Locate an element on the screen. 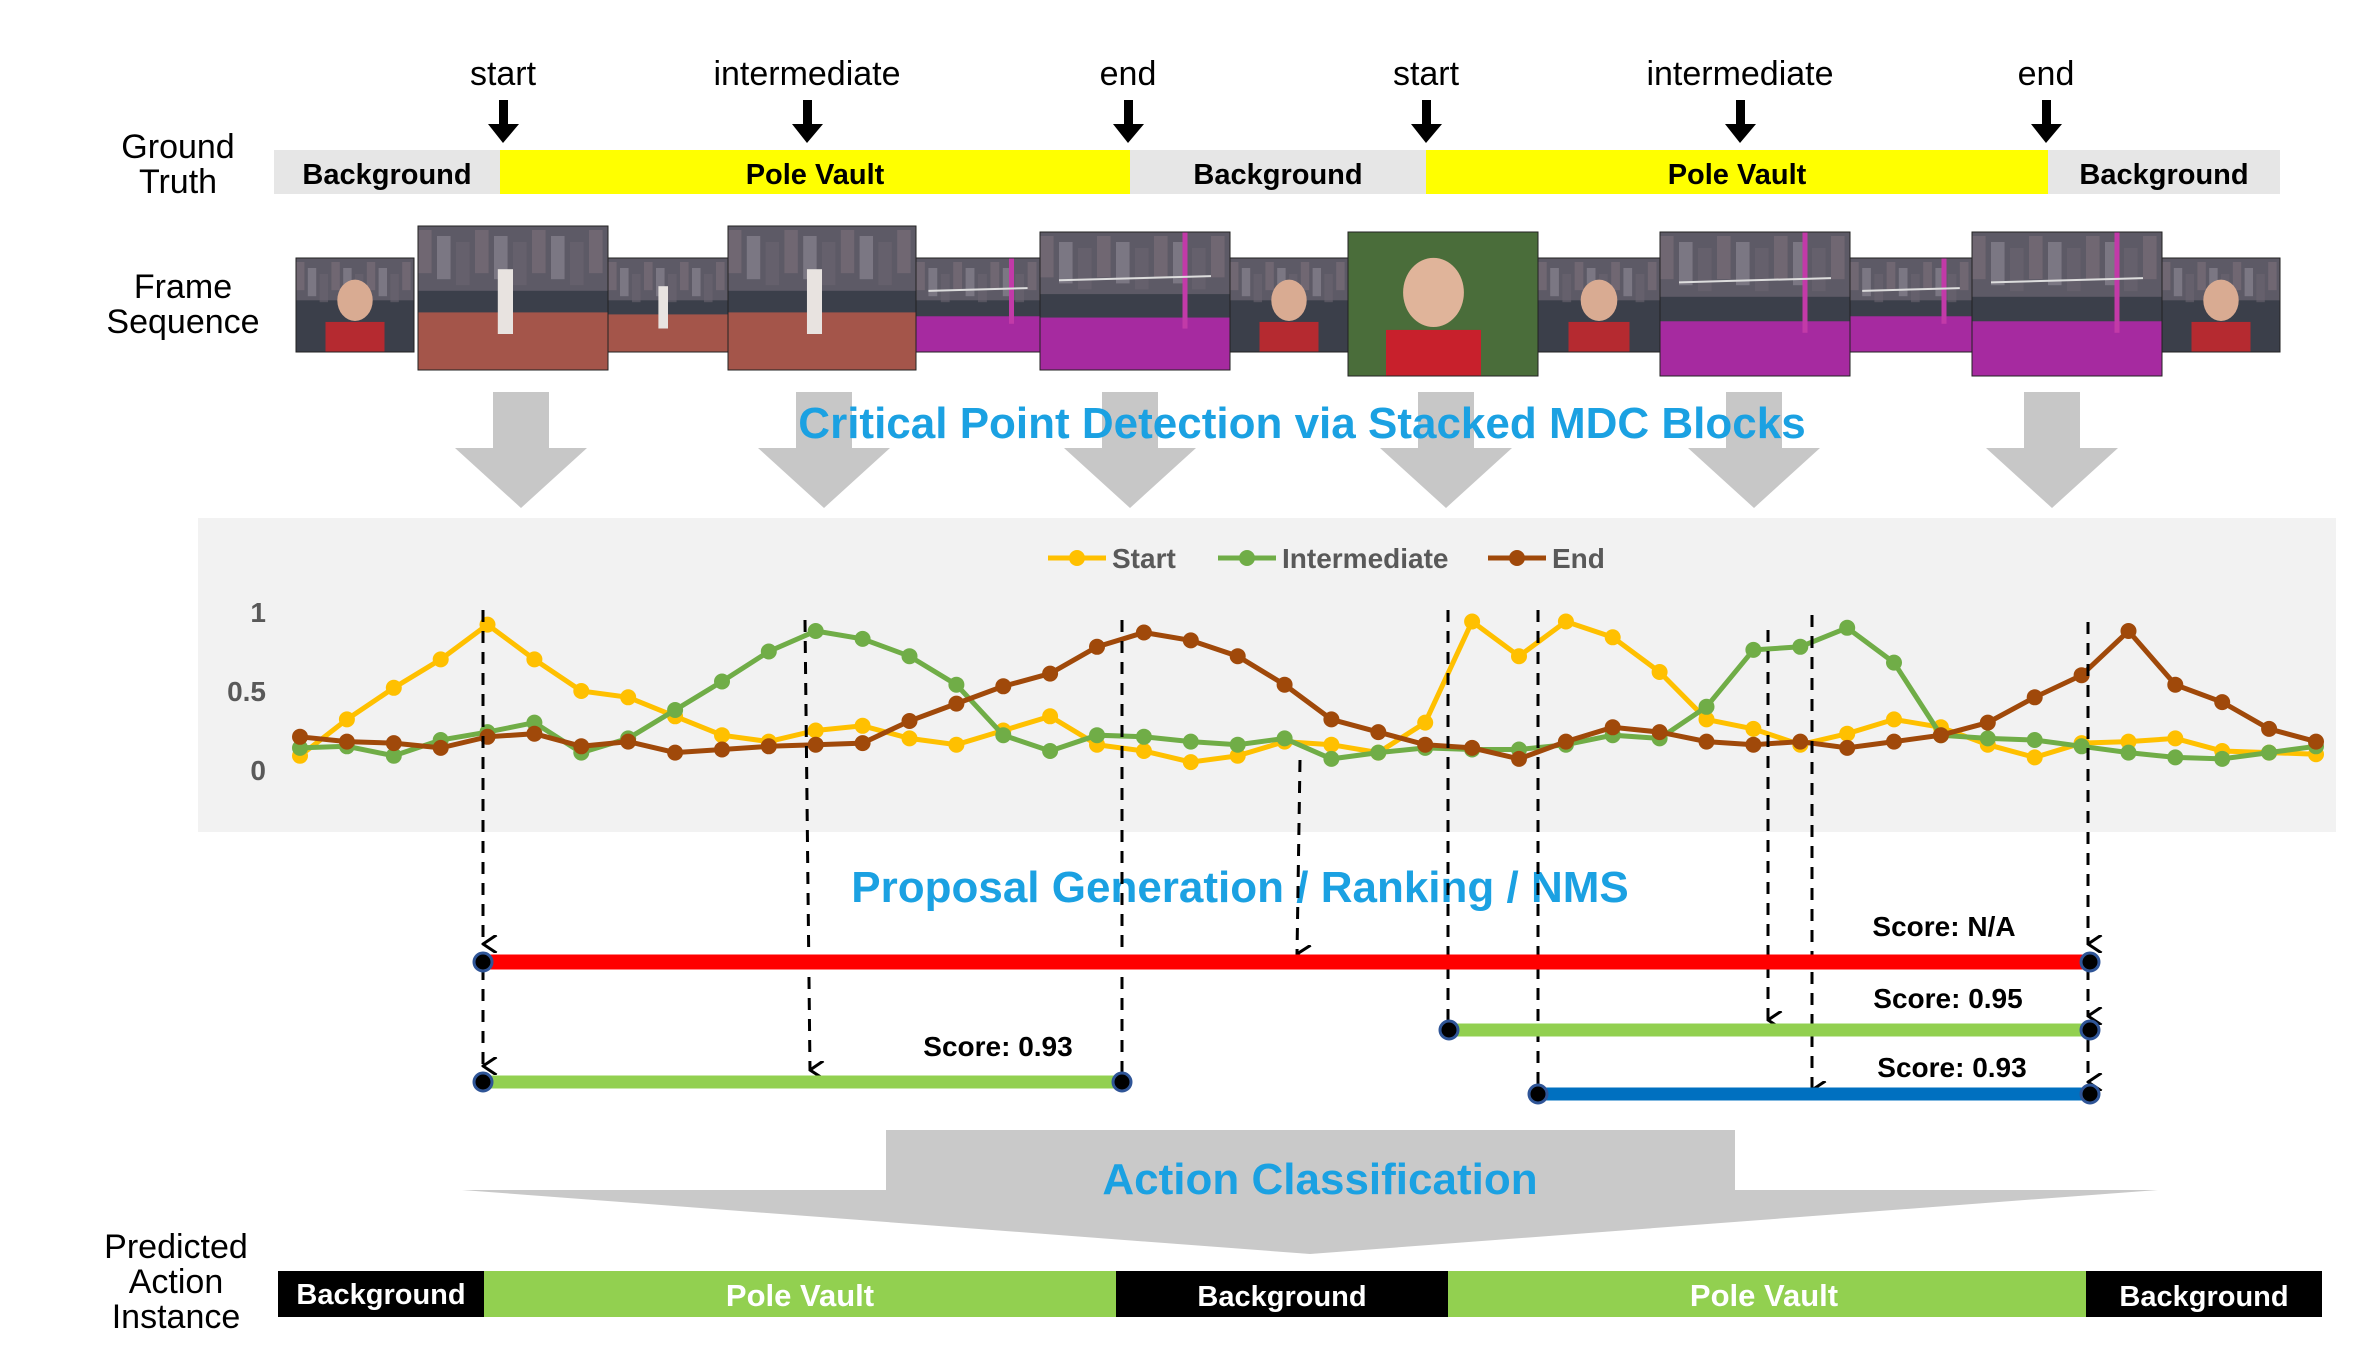 The image size is (2376, 1370). proposal-score: Score: N/A is located at coordinates (1943, 926).